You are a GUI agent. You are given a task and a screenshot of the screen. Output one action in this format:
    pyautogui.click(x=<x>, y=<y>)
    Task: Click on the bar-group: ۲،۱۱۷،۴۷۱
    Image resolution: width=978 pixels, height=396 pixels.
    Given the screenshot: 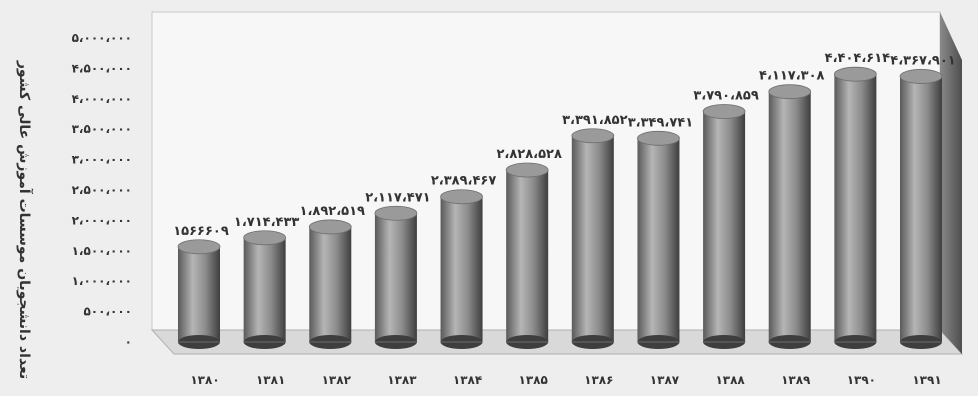 What is the action you would take?
    pyautogui.click(x=398, y=269)
    